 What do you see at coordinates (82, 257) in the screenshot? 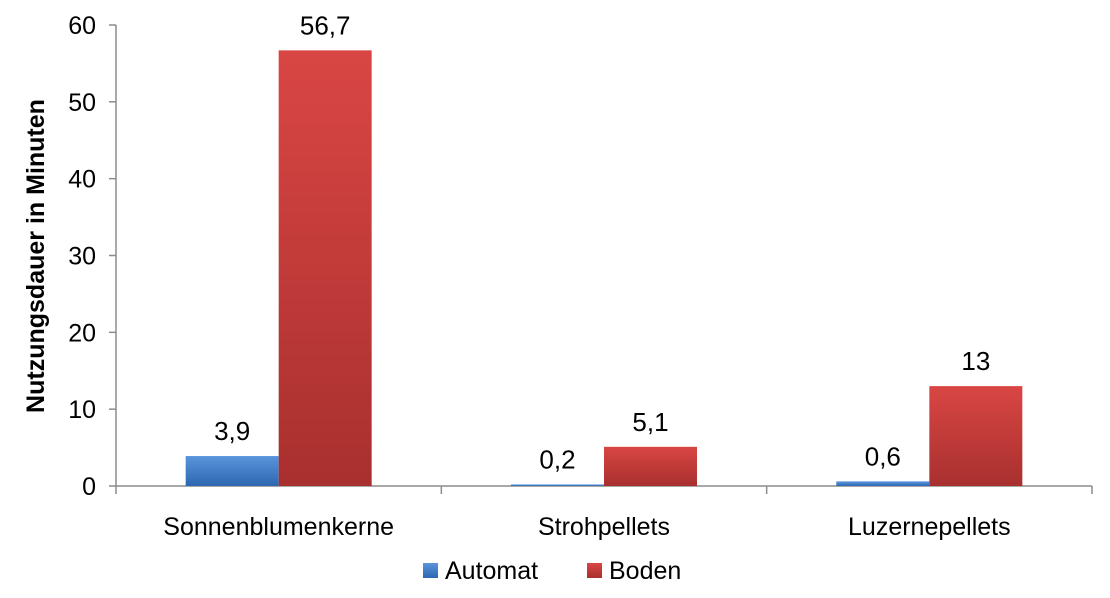
I see `y-tick-label: 30` at bounding box center [82, 257].